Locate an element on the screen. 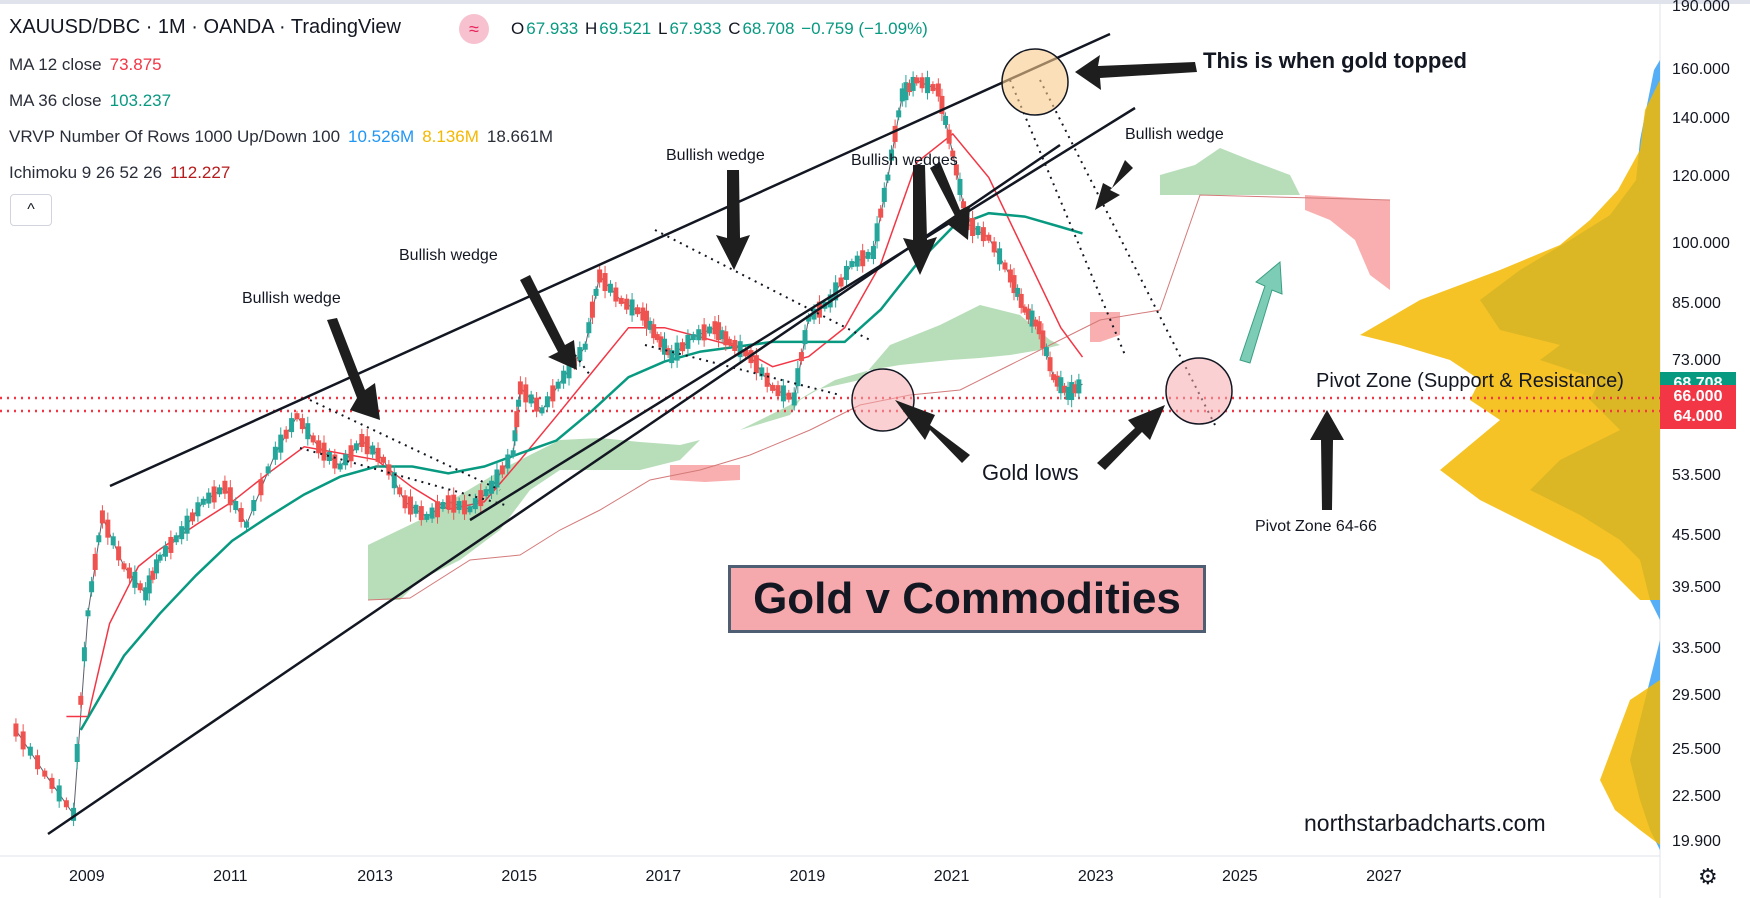 This screenshot has width=1750, height=898. price-tick-label: 45.500 is located at coordinates (1696, 535).